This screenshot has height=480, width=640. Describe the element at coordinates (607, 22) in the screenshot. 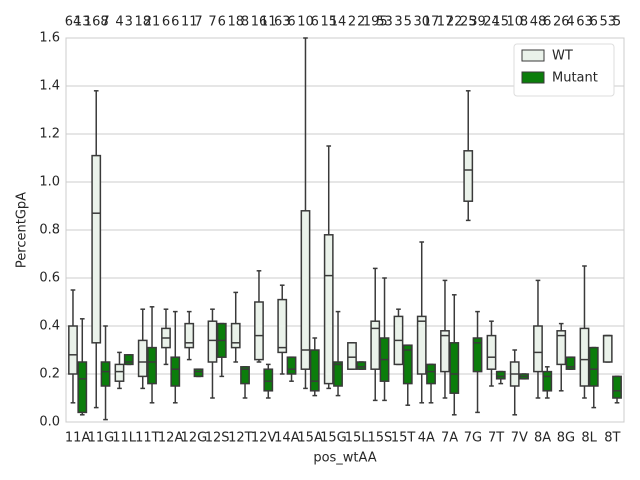

I see `count-label: 53` at that location.